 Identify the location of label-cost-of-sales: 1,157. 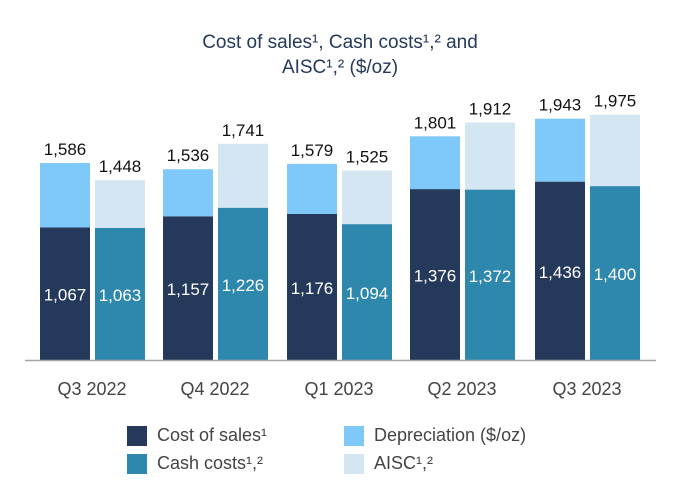
(188, 289).